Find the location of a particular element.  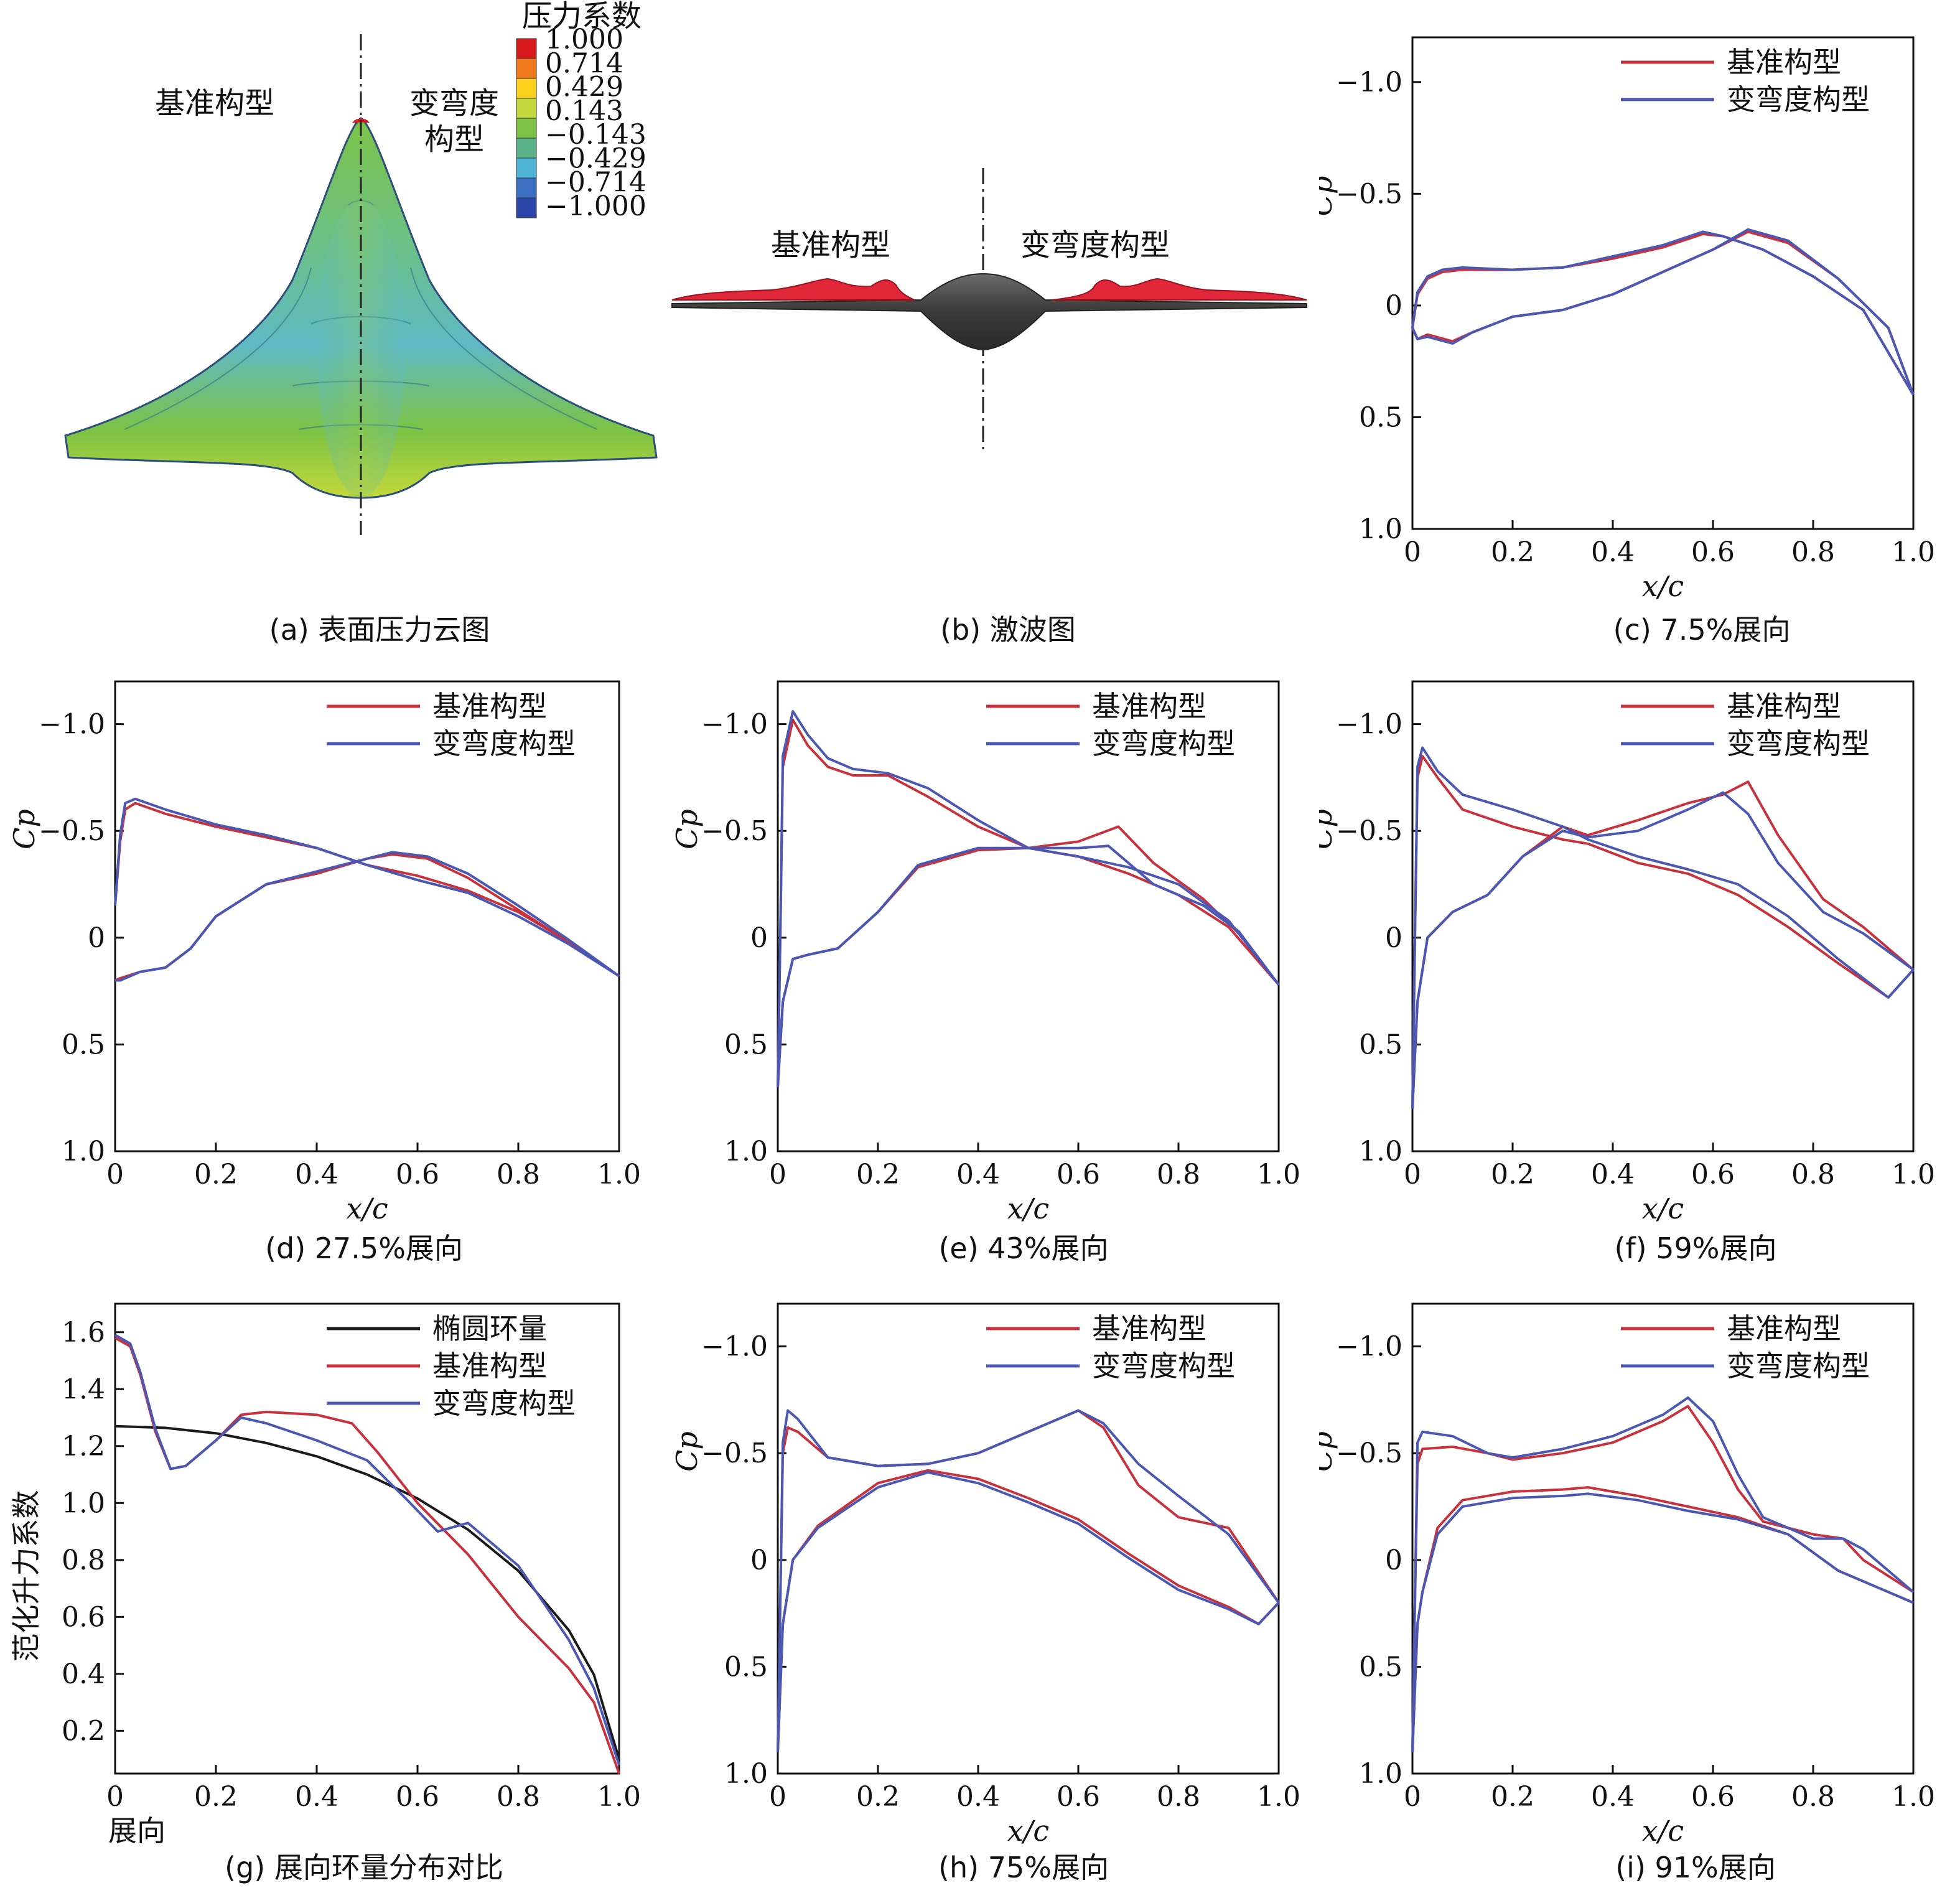

panel-b-shock-wave: 基准构型 变弯度构型 is located at coordinates (989, 311).